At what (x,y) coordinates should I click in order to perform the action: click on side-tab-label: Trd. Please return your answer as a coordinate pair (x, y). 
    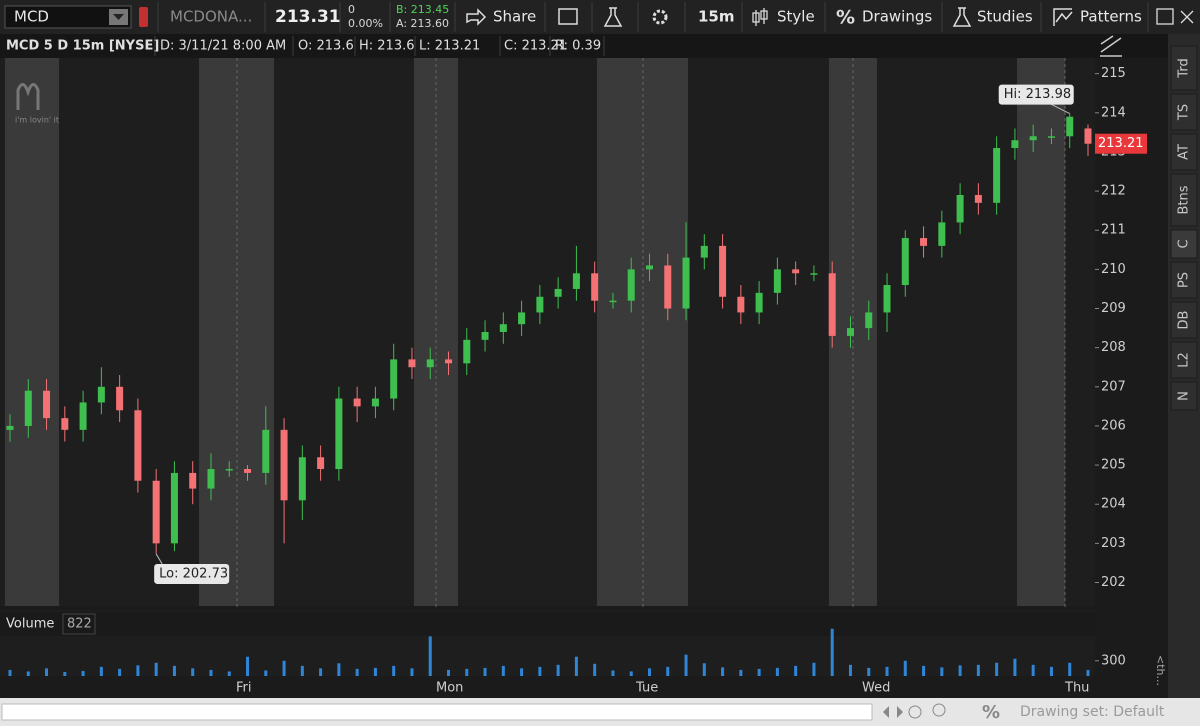
    Looking at the image, I should click on (1184, 68).